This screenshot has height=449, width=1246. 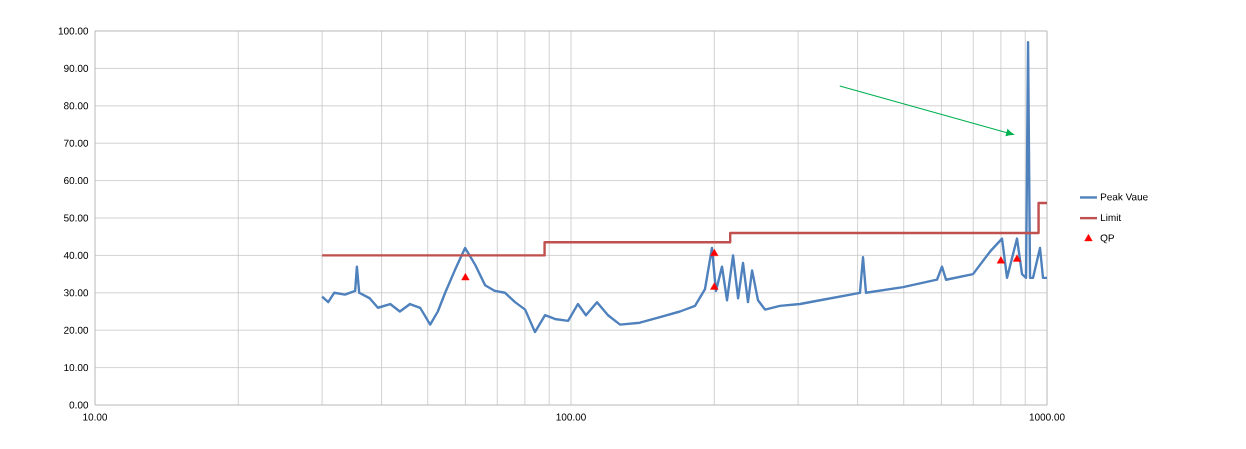 I want to click on y-tick-label: 50.00, so click(x=76, y=218).